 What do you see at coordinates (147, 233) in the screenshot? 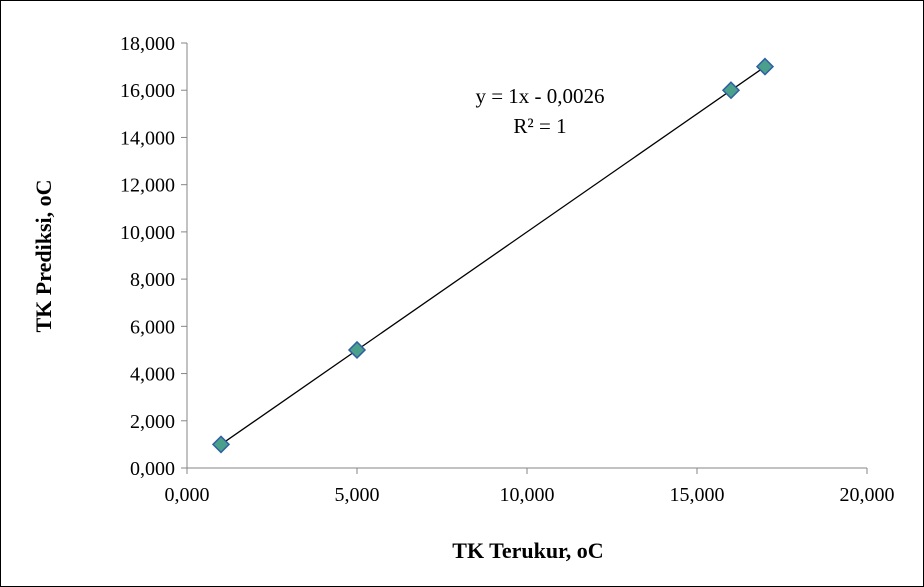
I see `y-tick-label: 10,000` at bounding box center [147, 233].